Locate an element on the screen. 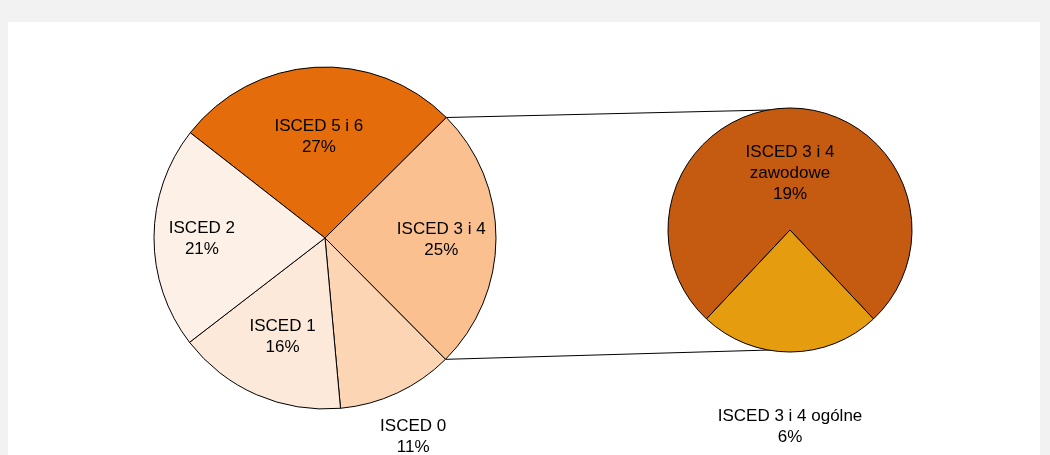  data-label: 25% is located at coordinates (441, 249).